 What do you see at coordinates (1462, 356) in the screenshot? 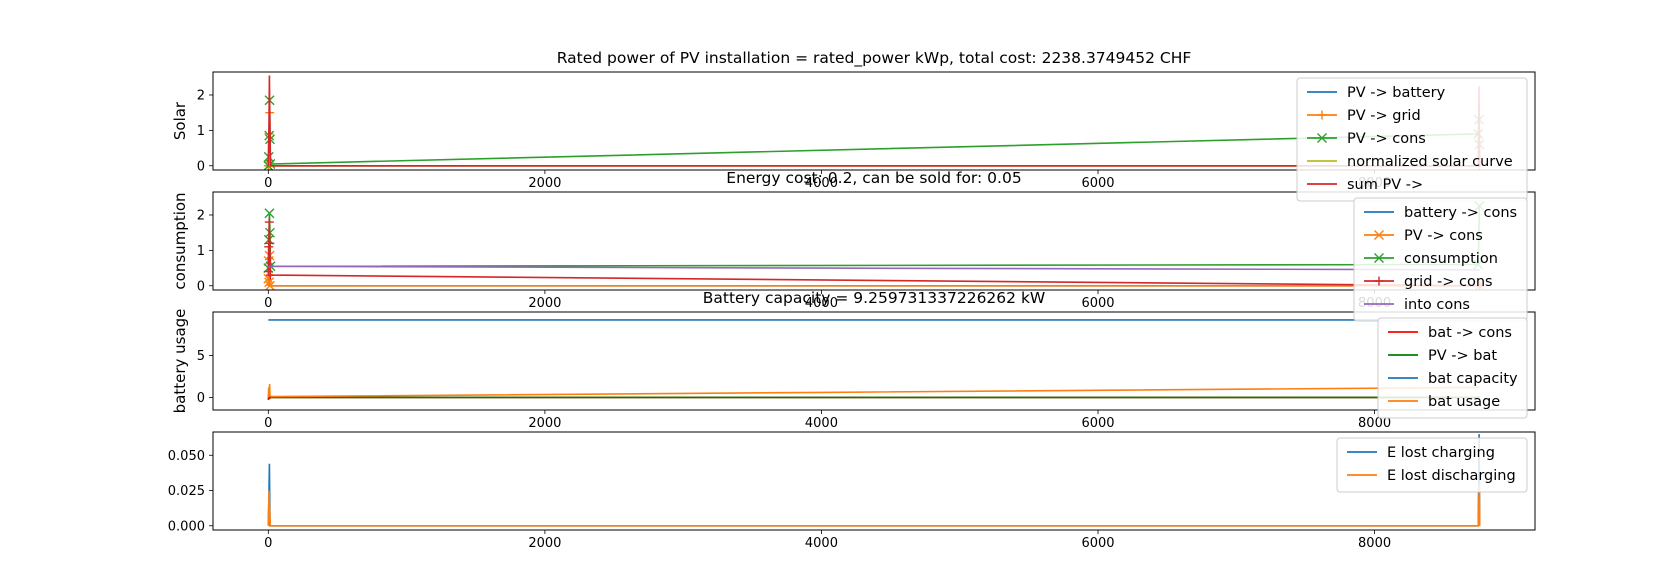
I see `legend-entry: PV -> bat` at bounding box center [1462, 356].